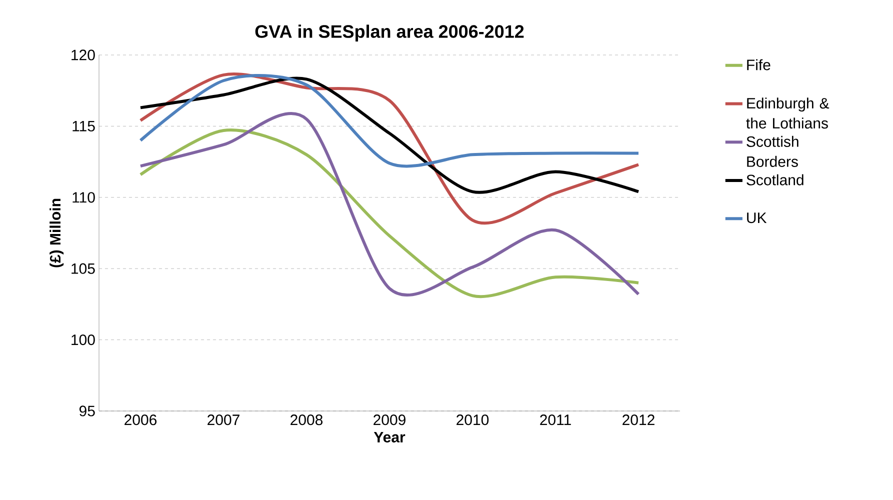  Describe the element at coordinates (224, 420) in the screenshot. I see `x-tick-label: 2007` at that location.